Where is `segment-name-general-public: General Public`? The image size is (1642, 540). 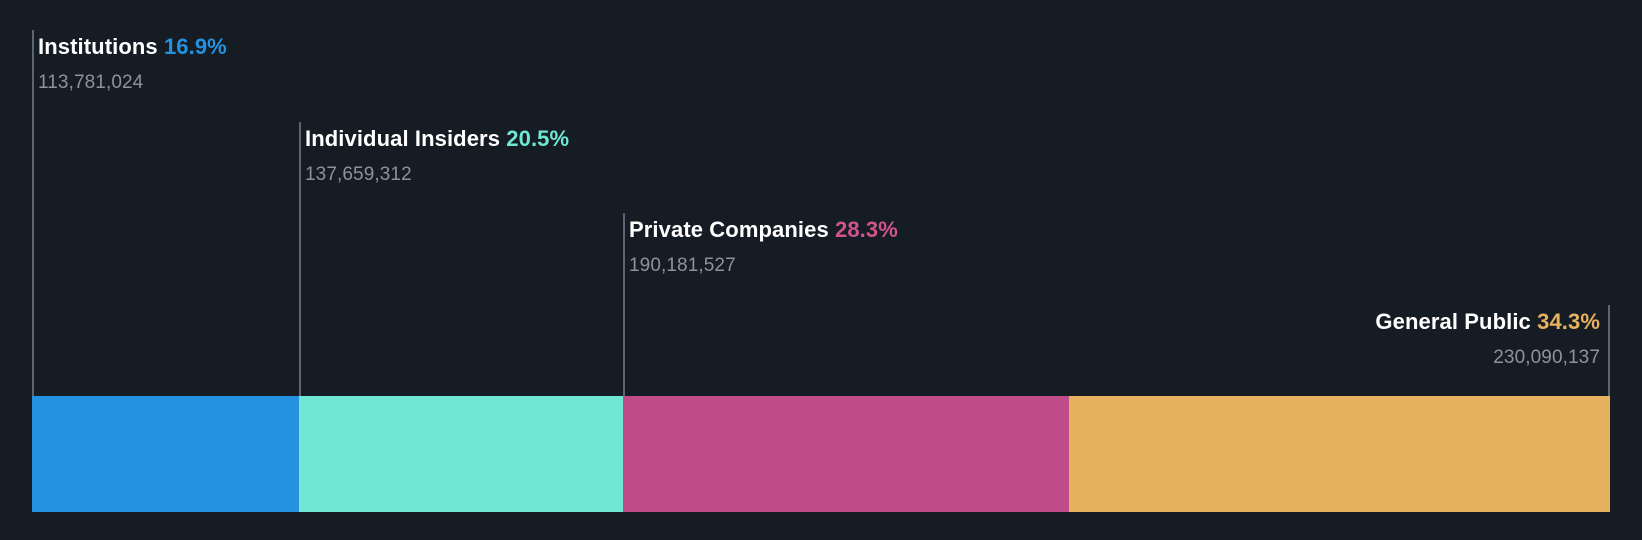
segment-name-general-public: General Public is located at coordinates (1453, 321).